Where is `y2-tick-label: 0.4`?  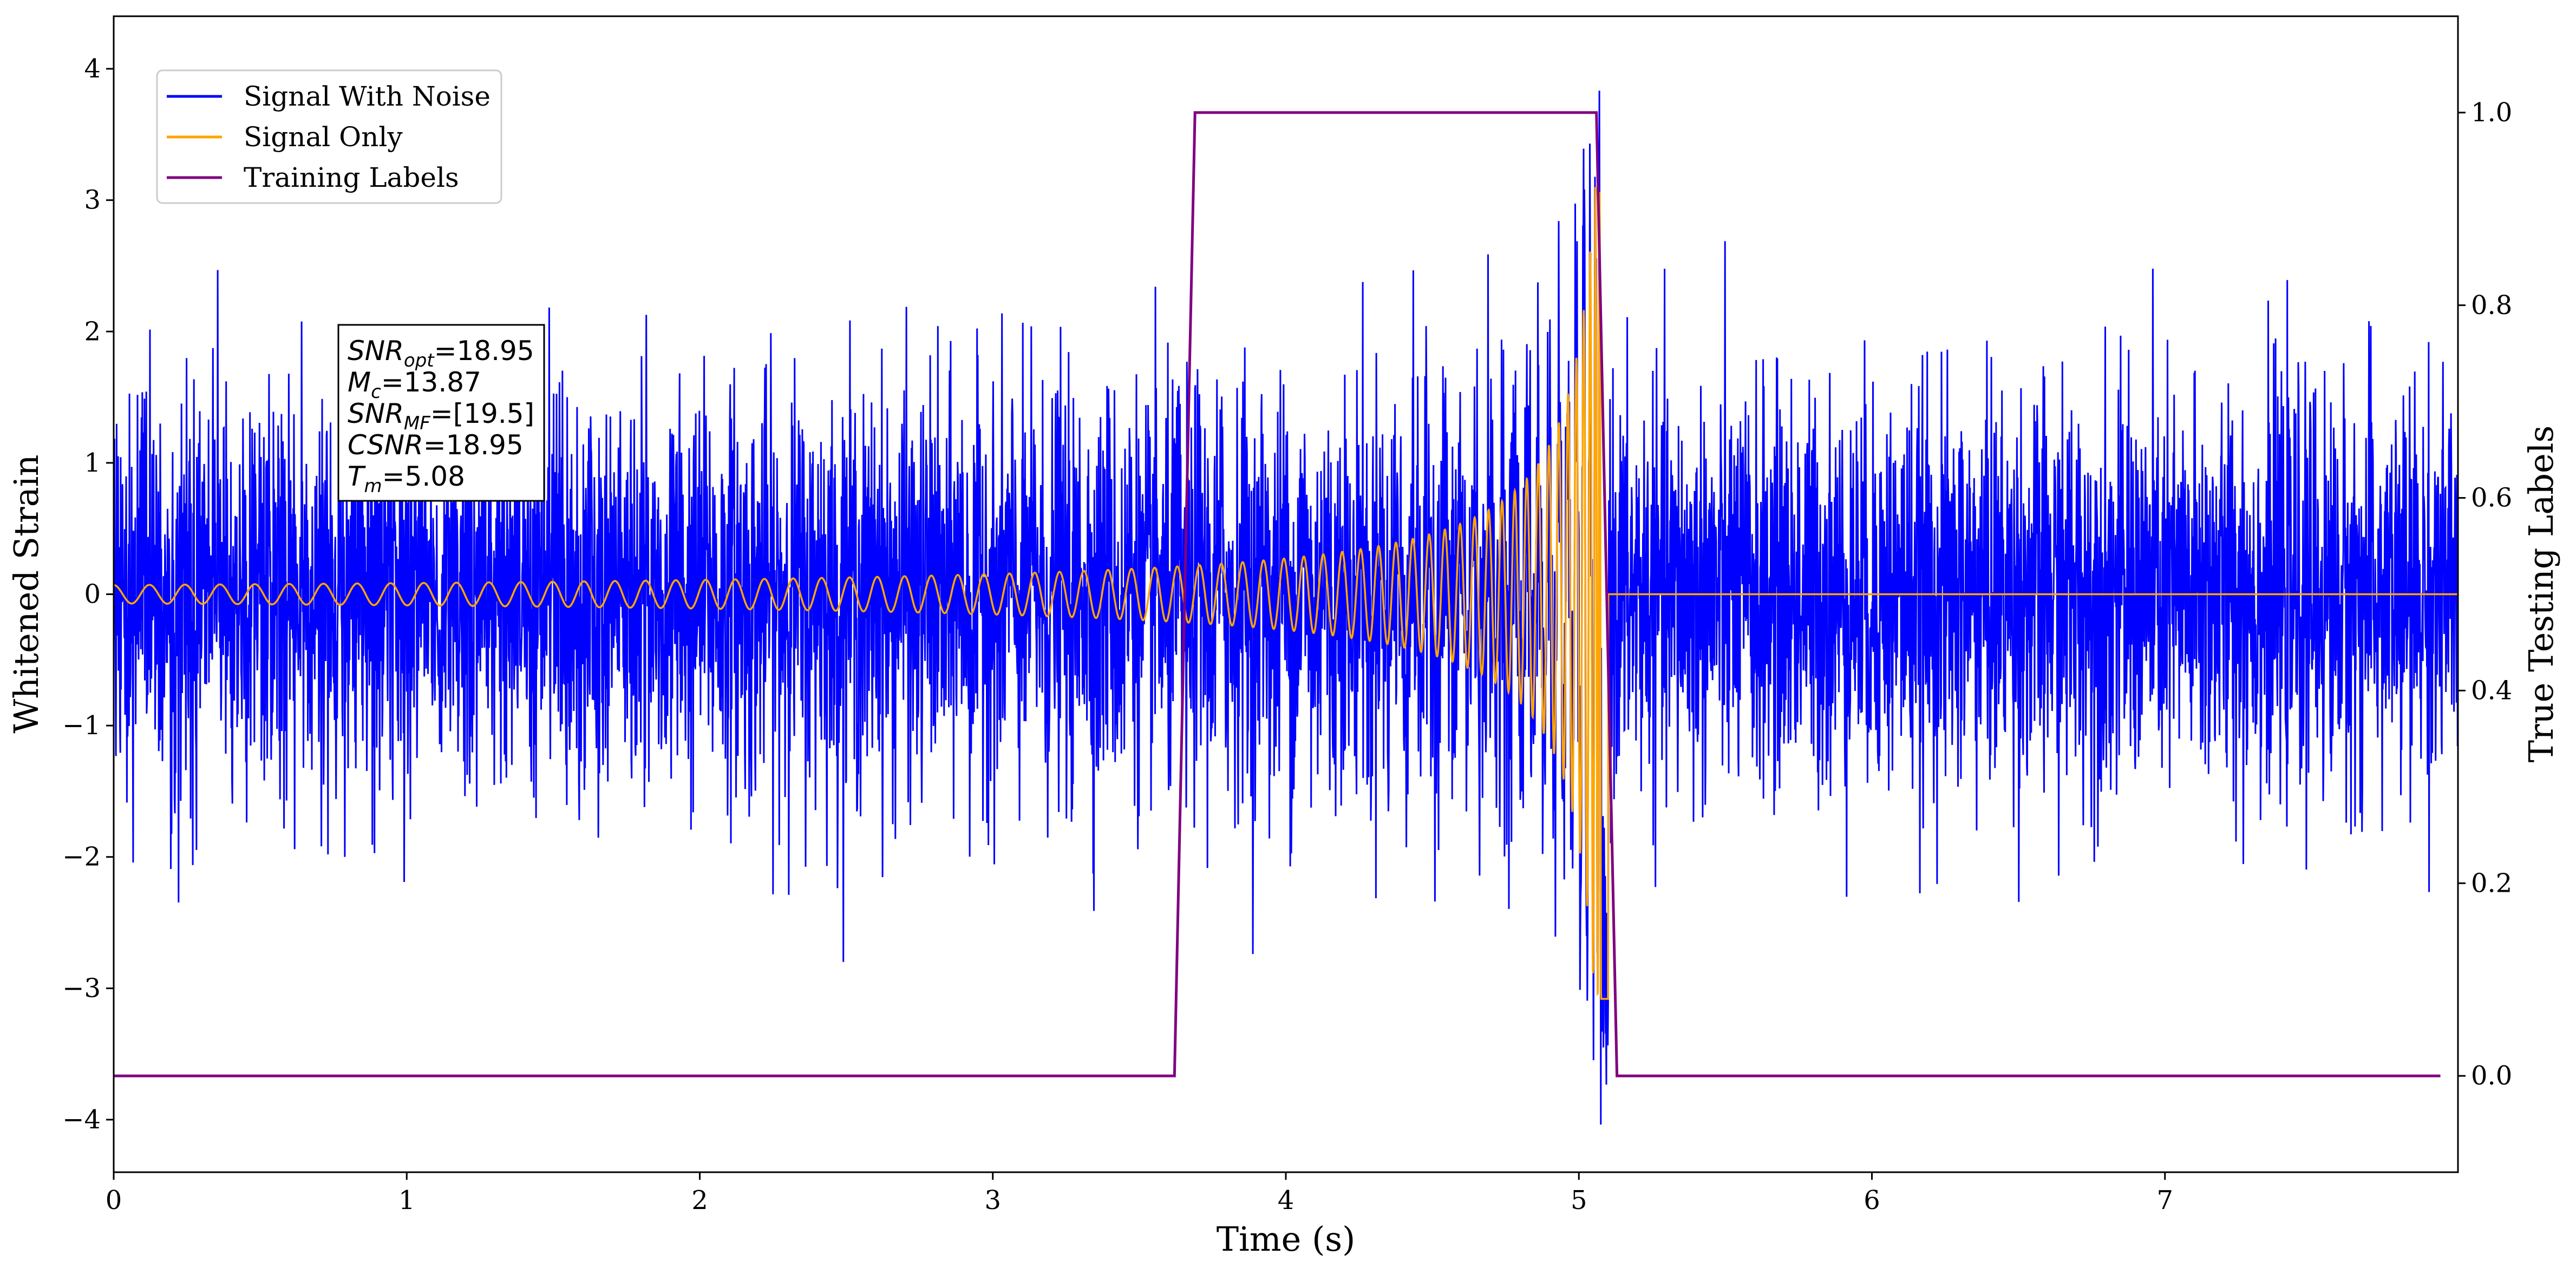
y2-tick-label: 0.4 is located at coordinates (2491, 690).